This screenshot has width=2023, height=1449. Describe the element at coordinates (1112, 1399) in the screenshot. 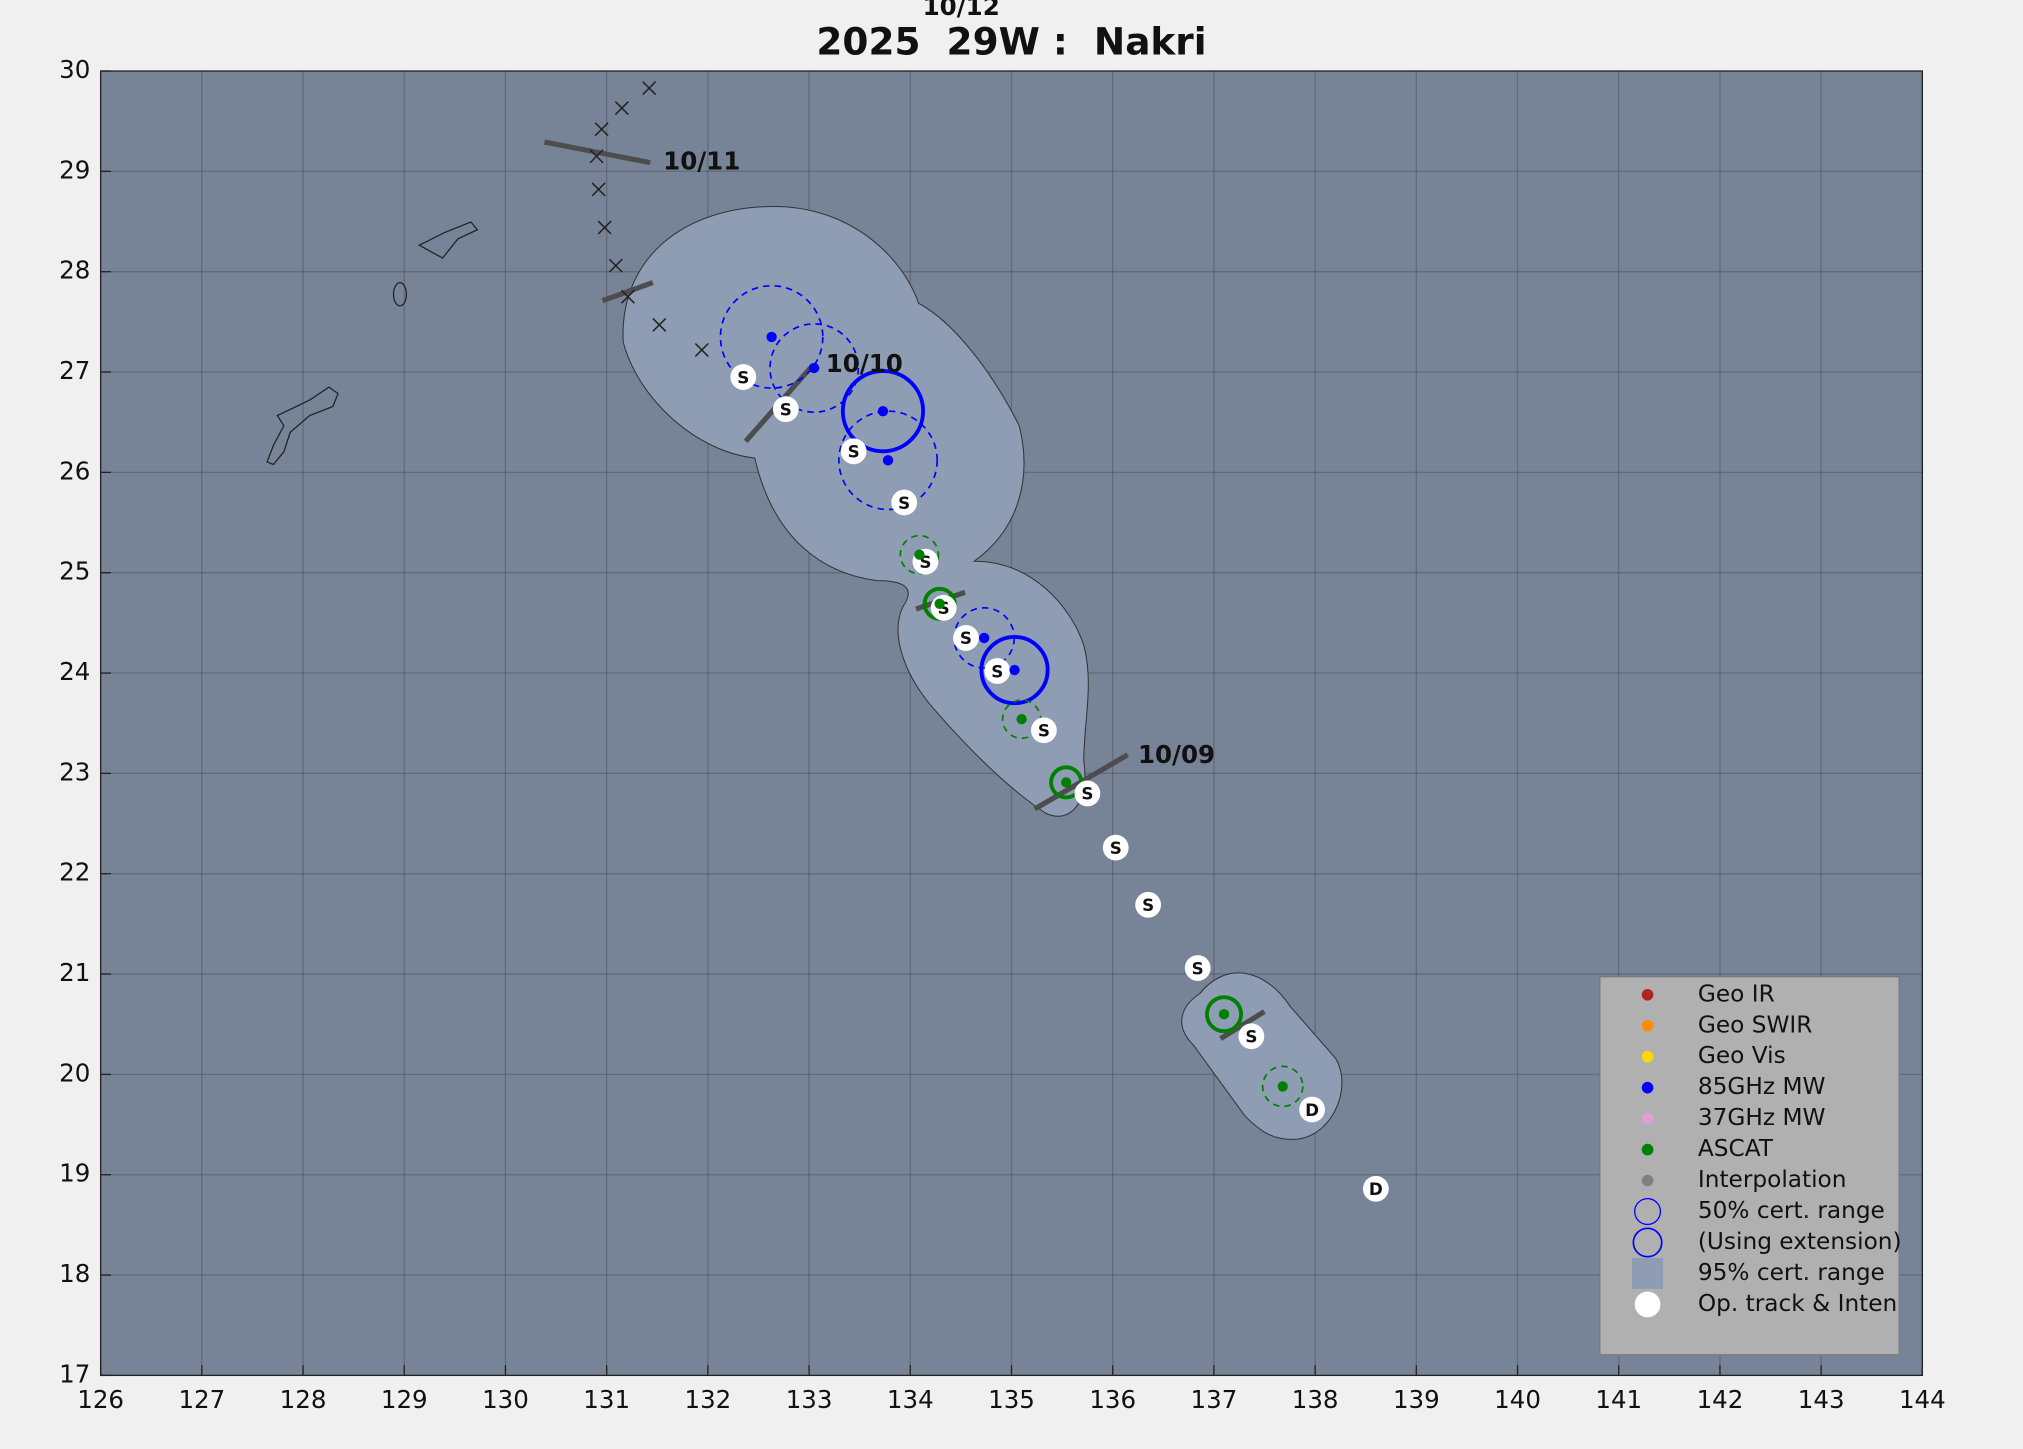

I see `x-tick-label: 136` at that location.